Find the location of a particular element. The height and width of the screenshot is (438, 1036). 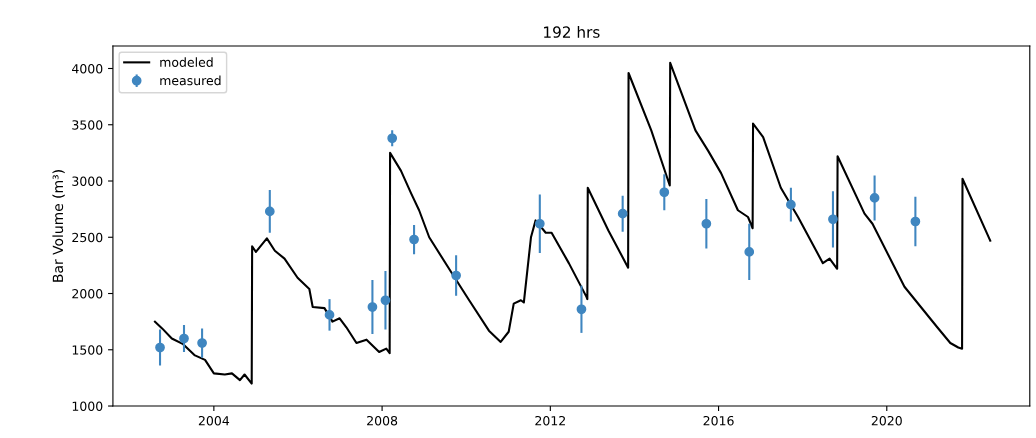

x-tick-label: 2016 is located at coordinates (718, 420).